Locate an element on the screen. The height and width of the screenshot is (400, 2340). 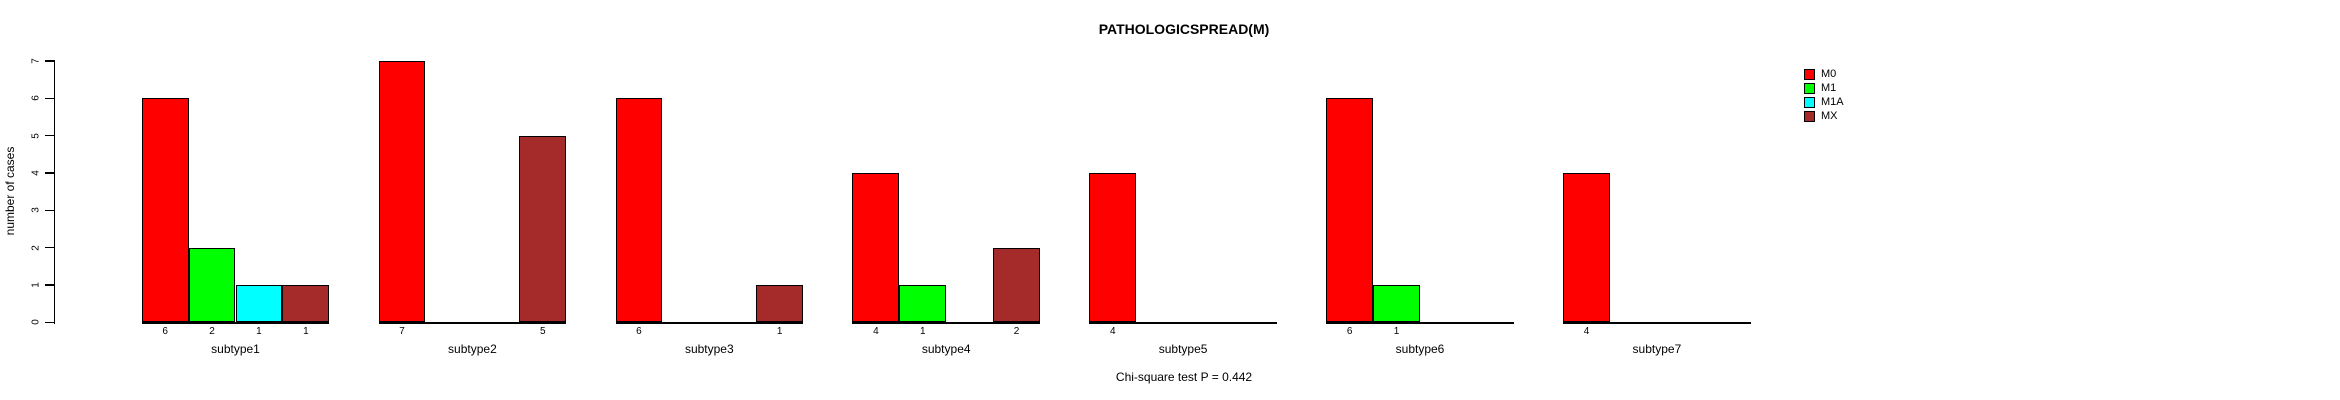
y-axis-tick-label: 4 is located at coordinates (36, 173).